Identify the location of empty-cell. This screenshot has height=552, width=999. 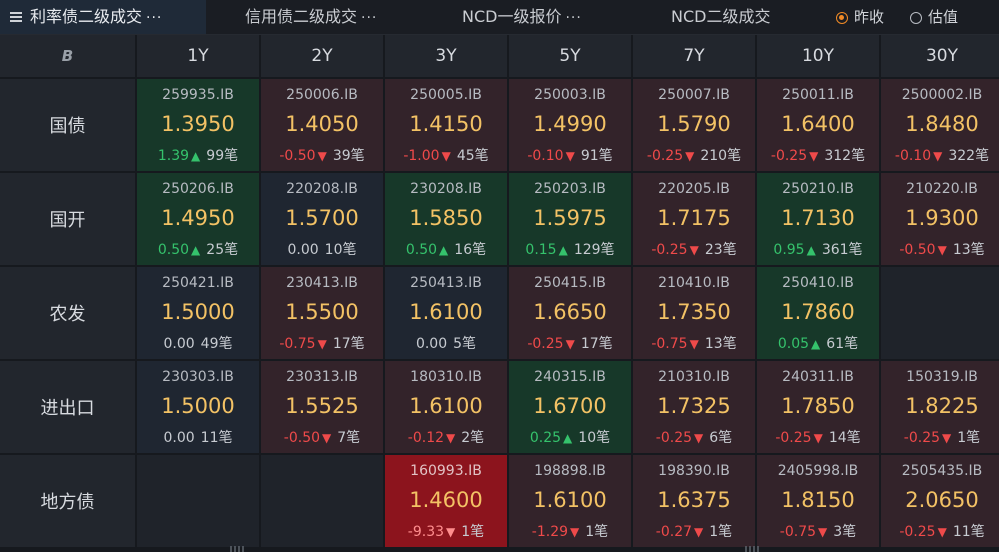
(198, 501).